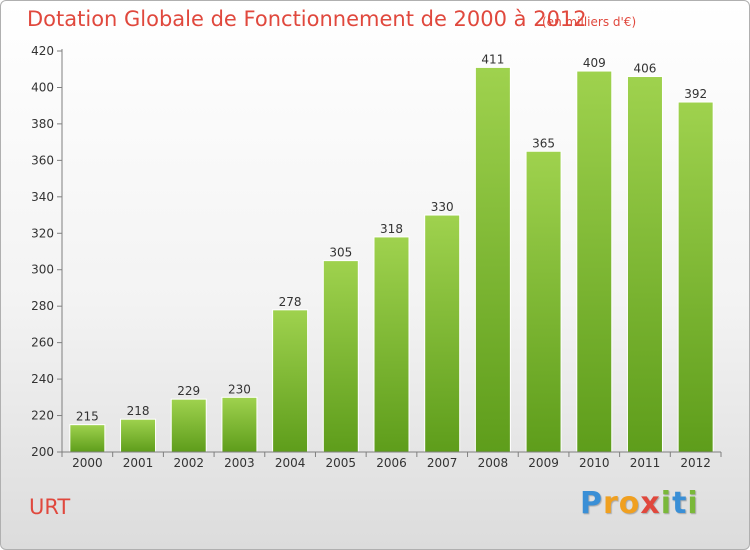 The width and height of the screenshot is (750, 550). I want to click on bar-2007, so click(442, 333).